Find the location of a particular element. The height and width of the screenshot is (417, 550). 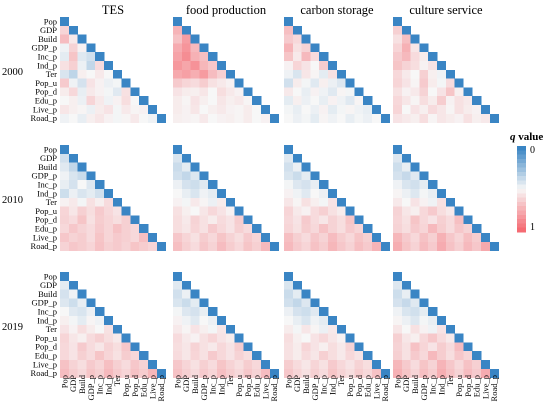

x-axis-variable-label: GDP is located at coordinates (186, 383).